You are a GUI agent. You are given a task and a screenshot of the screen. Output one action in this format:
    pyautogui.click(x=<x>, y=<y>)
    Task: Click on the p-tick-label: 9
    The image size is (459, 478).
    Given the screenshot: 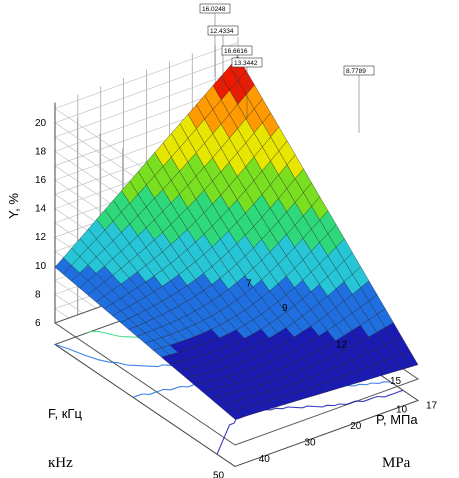 What is the action you would take?
    pyautogui.click(x=285, y=308)
    